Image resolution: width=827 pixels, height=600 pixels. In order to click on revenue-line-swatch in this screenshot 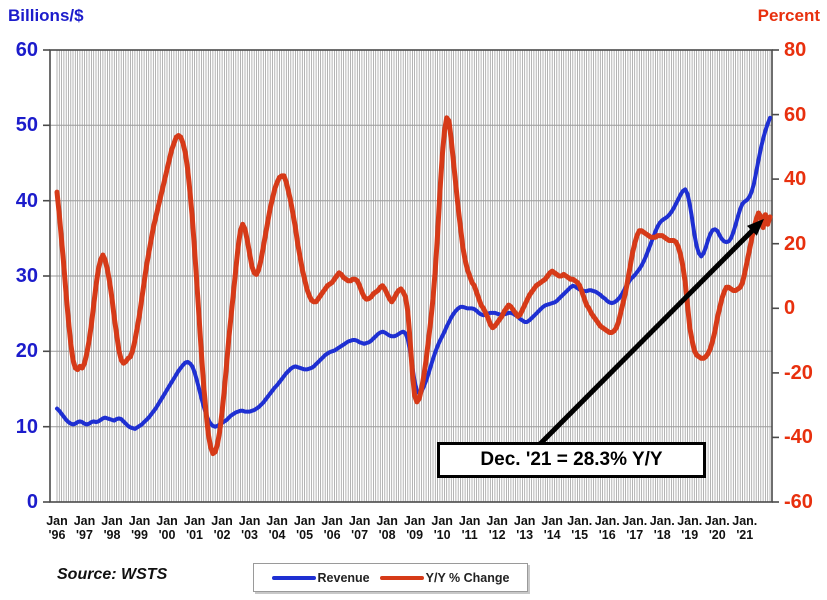, I will do `click(293, 577)`.